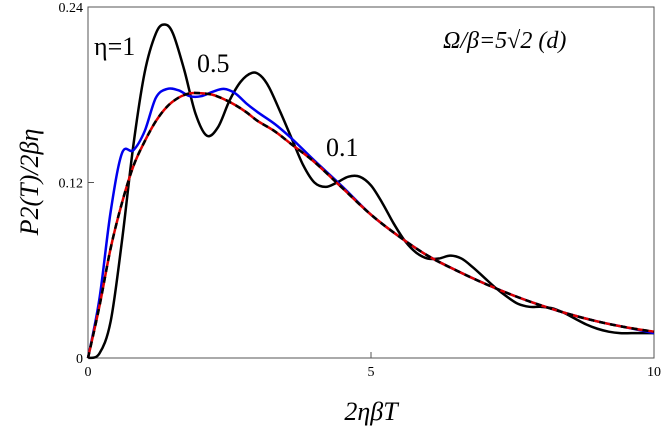 This screenshot has width=664, height=434. Describe the element at coordinates (504, 41) in the screenshot. I see `panel-label: Ω/β=5√2 (d)` at that location.